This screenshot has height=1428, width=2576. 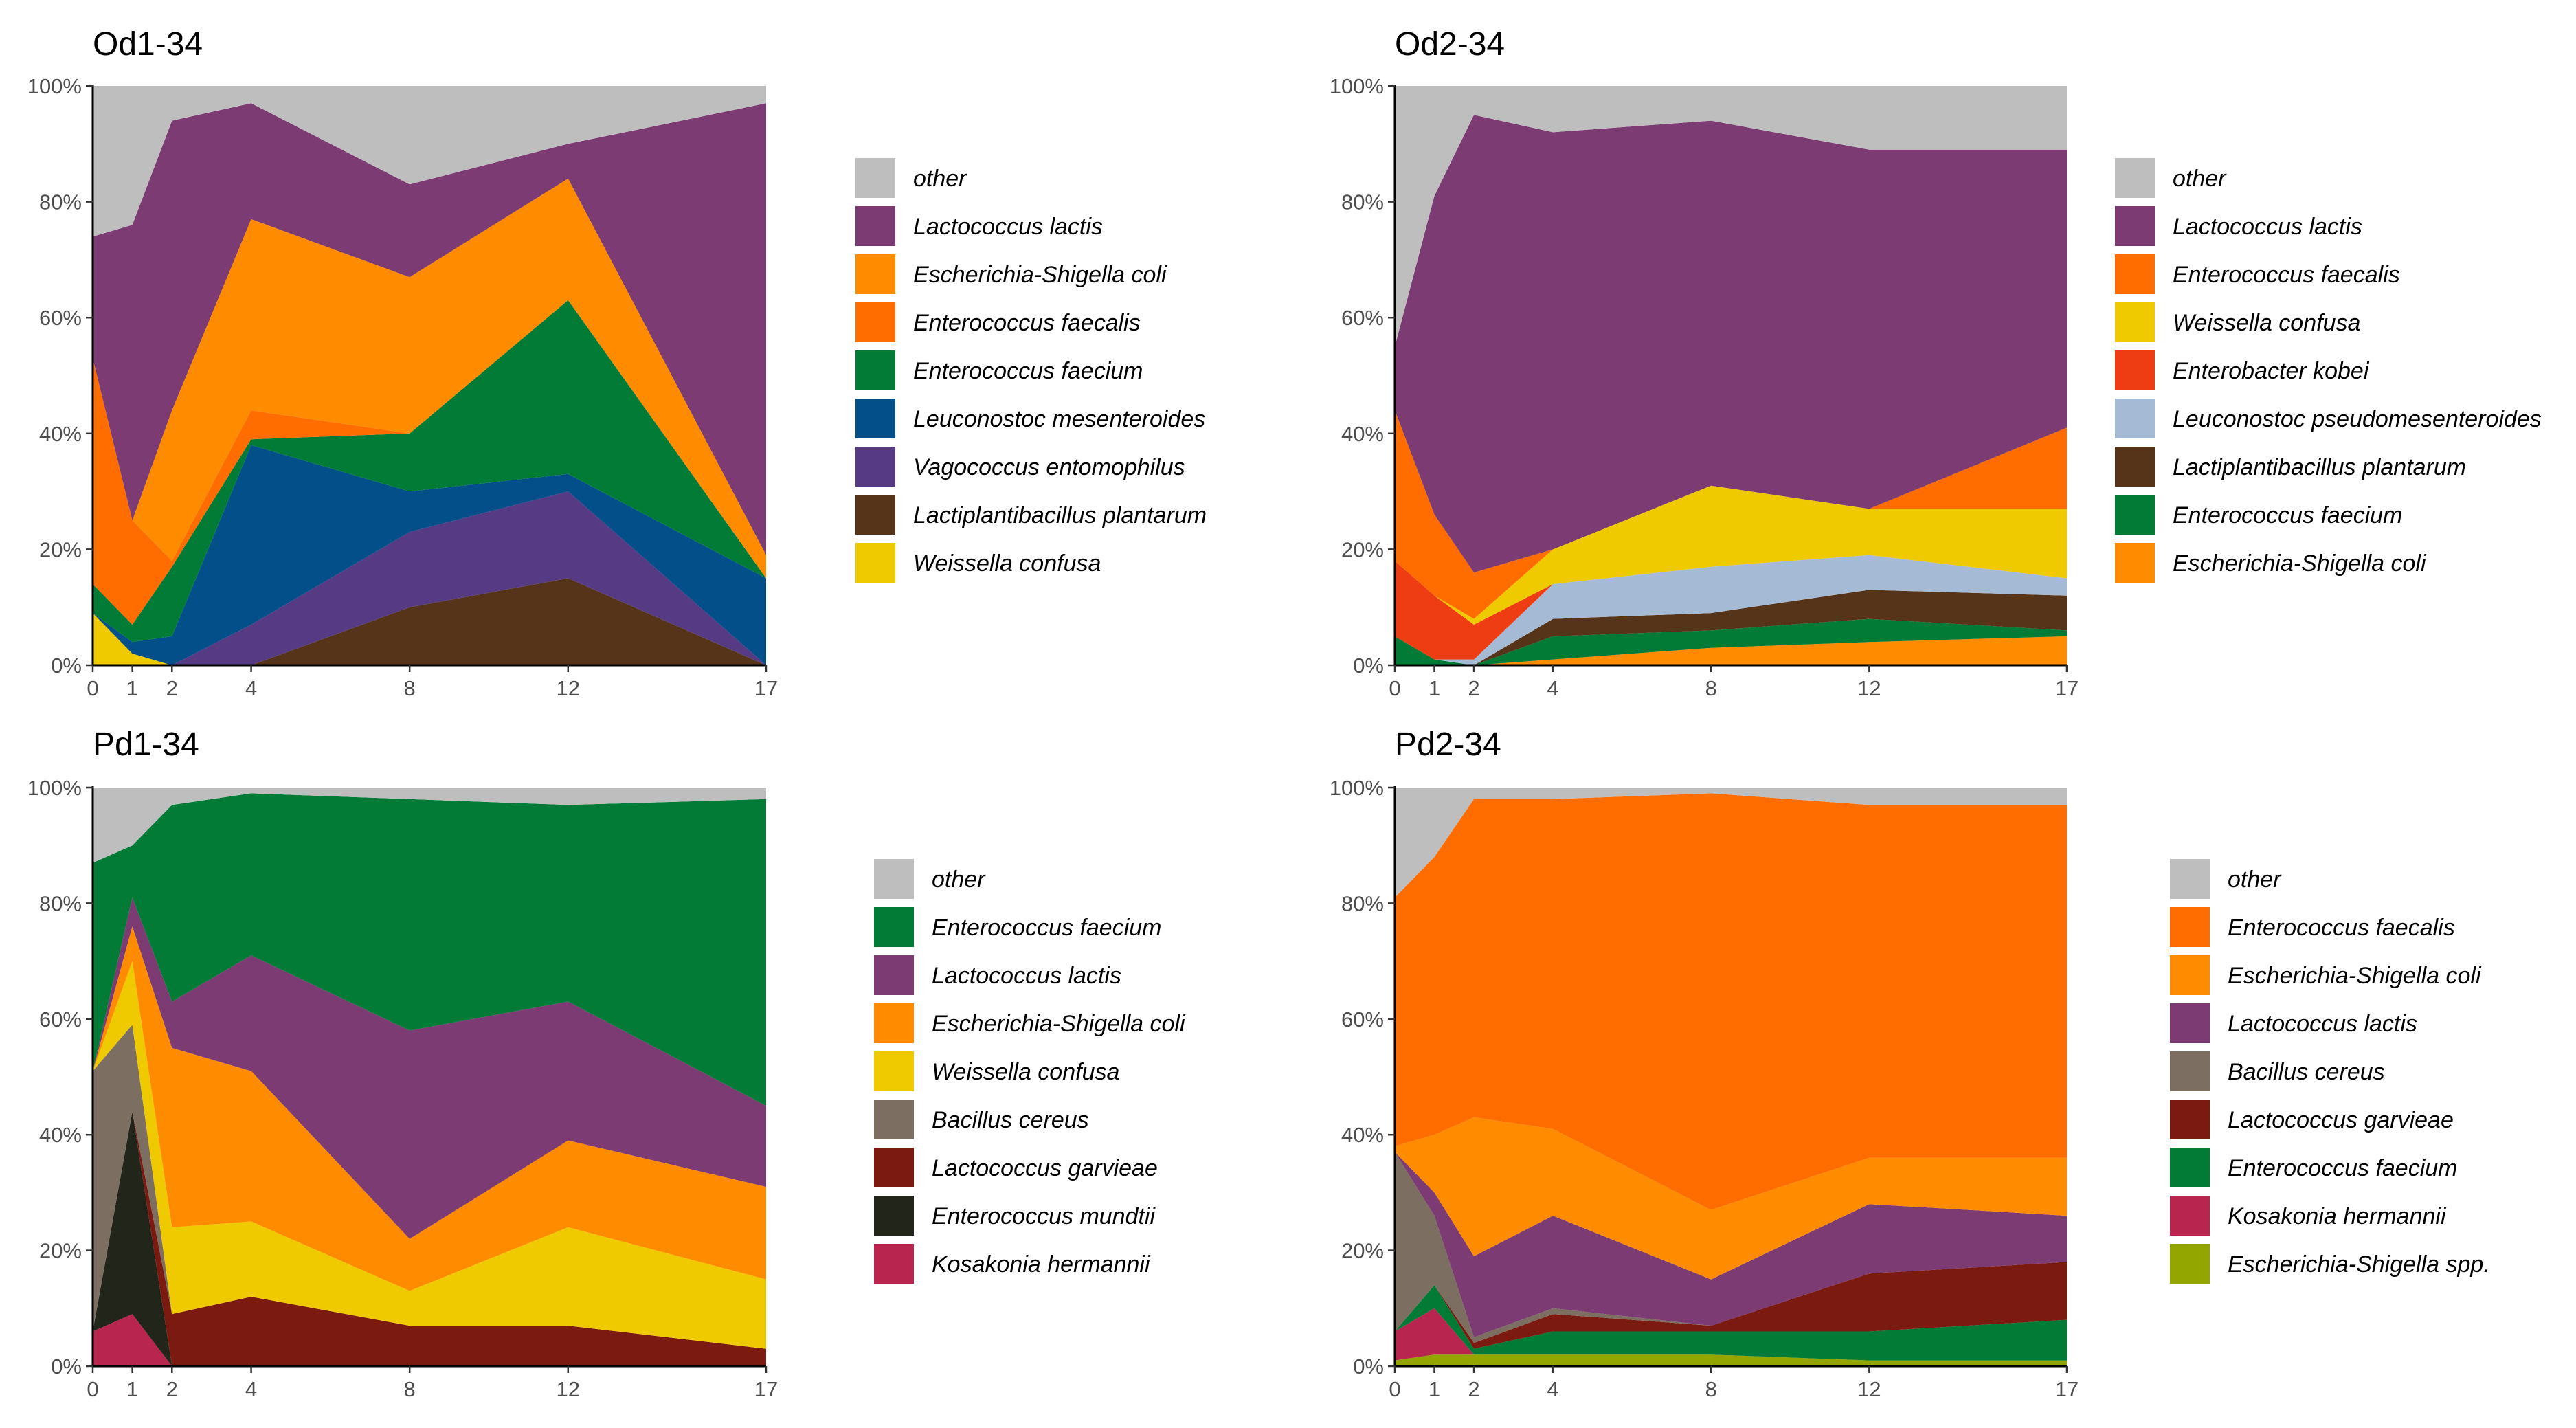 I want to click on legend-key-bacillus-cereus, so click(x=2190, y=1071).